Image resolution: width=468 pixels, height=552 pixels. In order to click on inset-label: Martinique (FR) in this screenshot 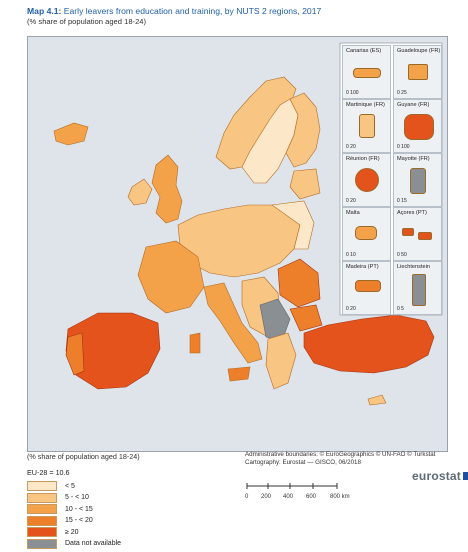, I will do `click(365, 105)`.